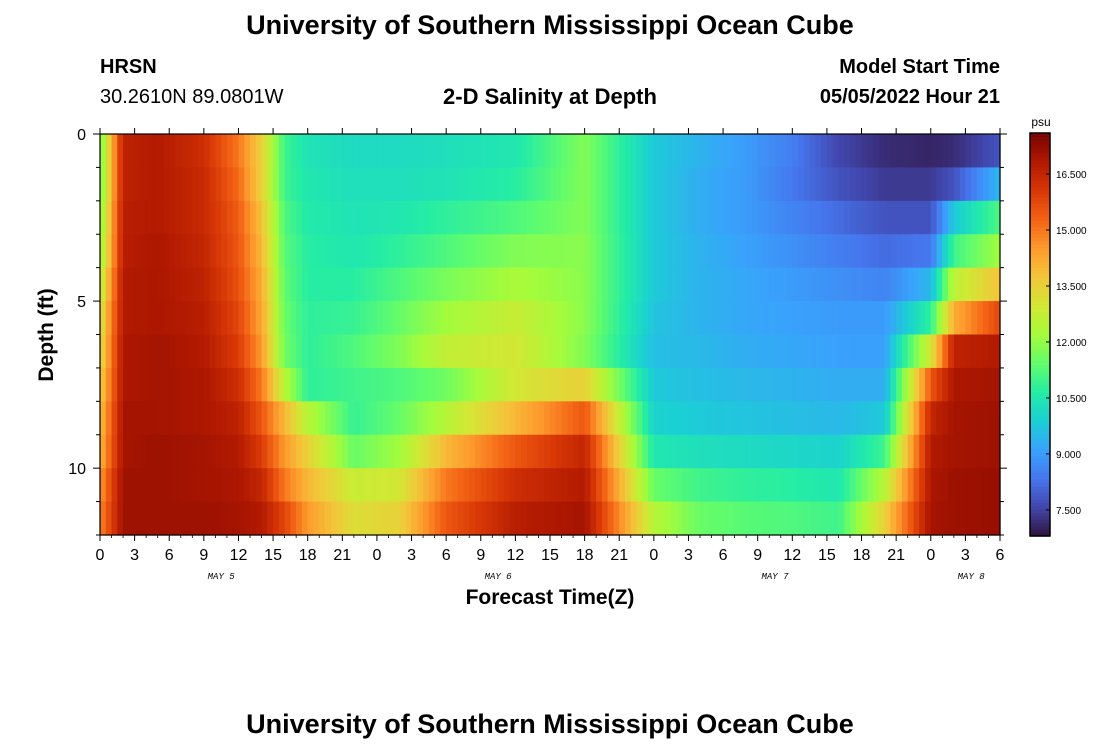 This screenshot has width=1100, height=750. What do you see at coordinates (896, 555) in the screenshot?
I see `x-tick-label: 21` at bounding box center [896, 555].